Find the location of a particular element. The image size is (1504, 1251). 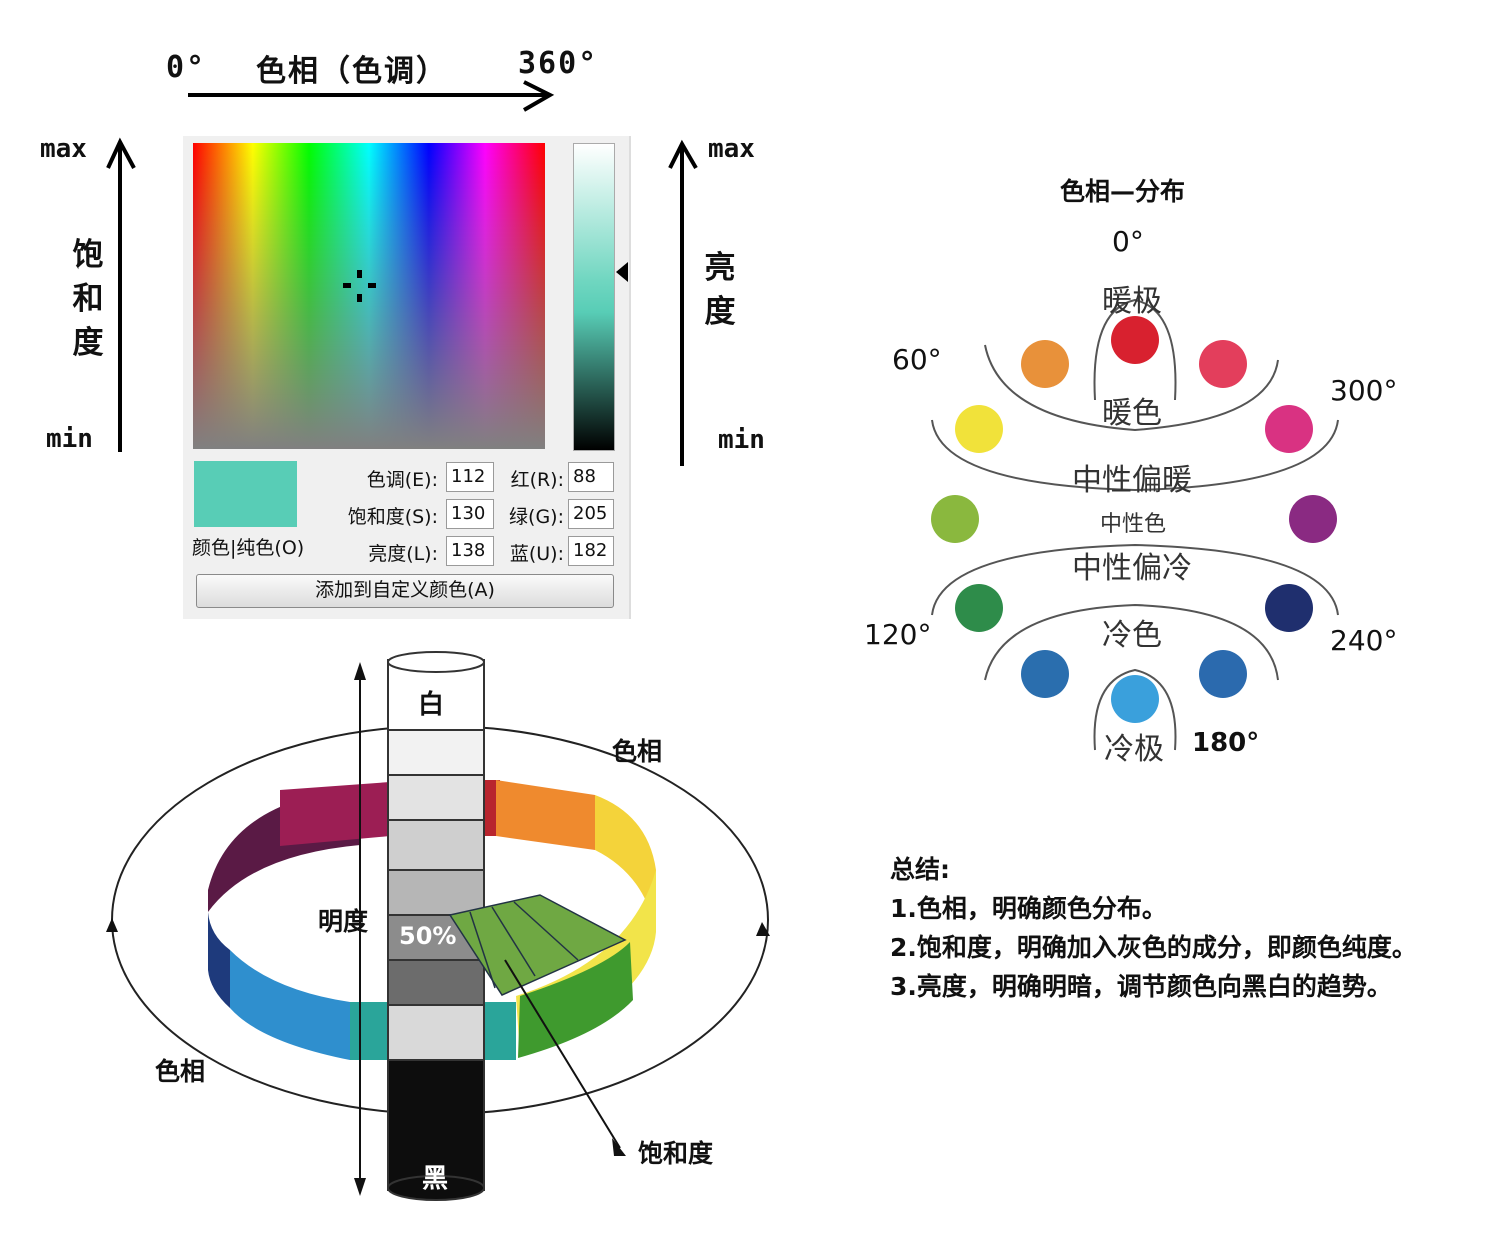

saturation-axis-arrow is located at coordinates (121, 294).